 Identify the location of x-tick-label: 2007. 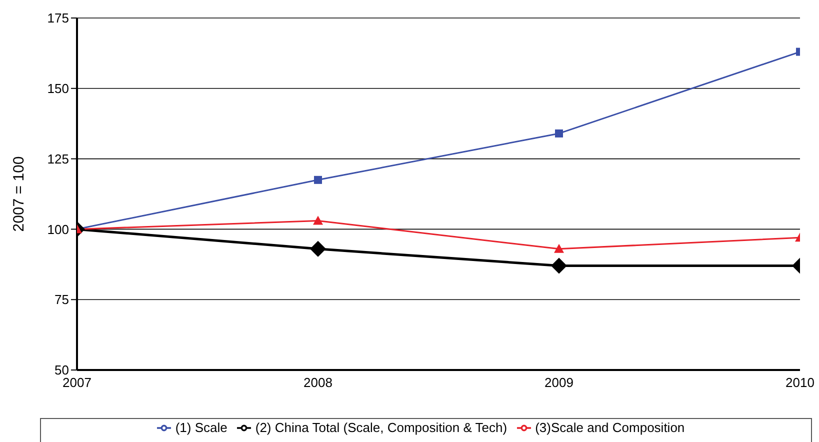
(77, 382).